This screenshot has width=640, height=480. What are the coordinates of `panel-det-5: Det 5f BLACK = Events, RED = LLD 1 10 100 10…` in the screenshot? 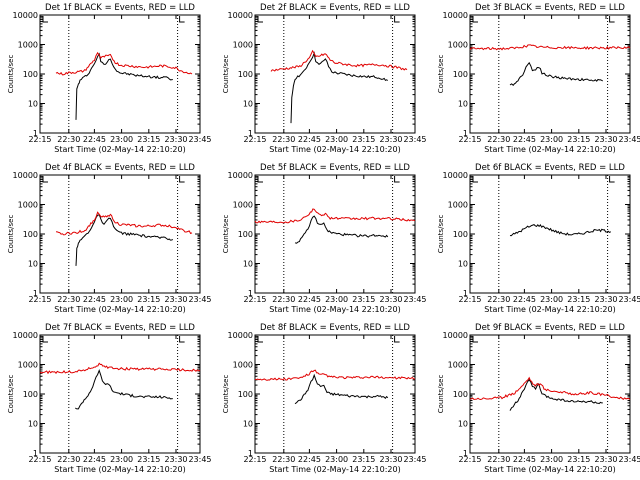 It's located at (324, 238).